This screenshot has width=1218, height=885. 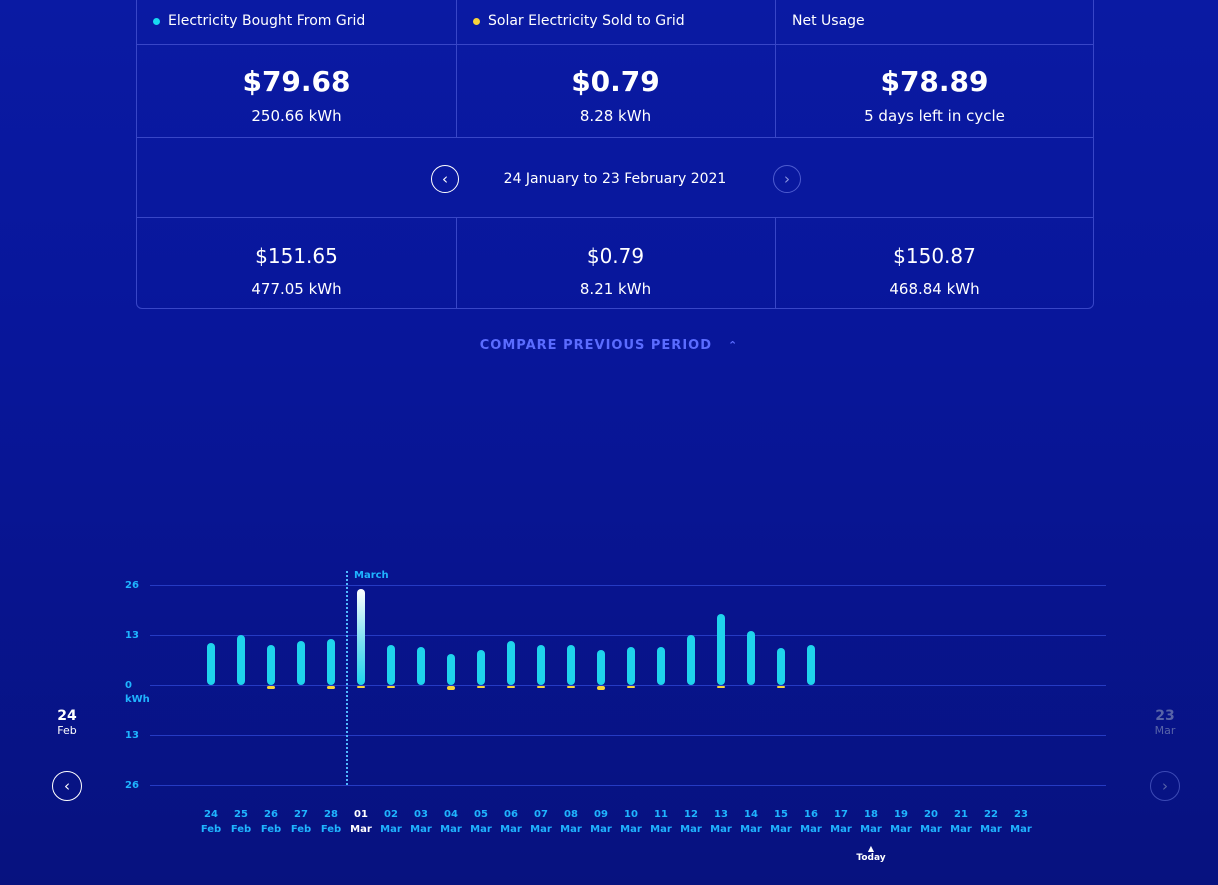 I want to click on x-axis-date-label: 13 Mar, so click(x=721, y=822).